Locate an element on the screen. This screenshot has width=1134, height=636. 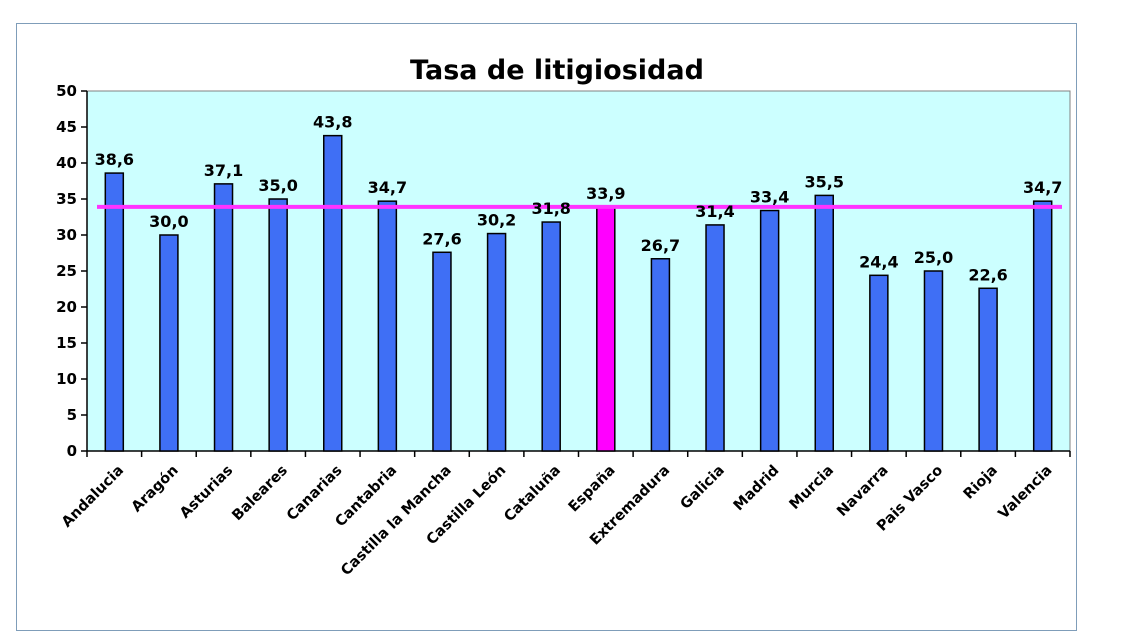
data-label: 43,8 is located at coordinates (332, 122).